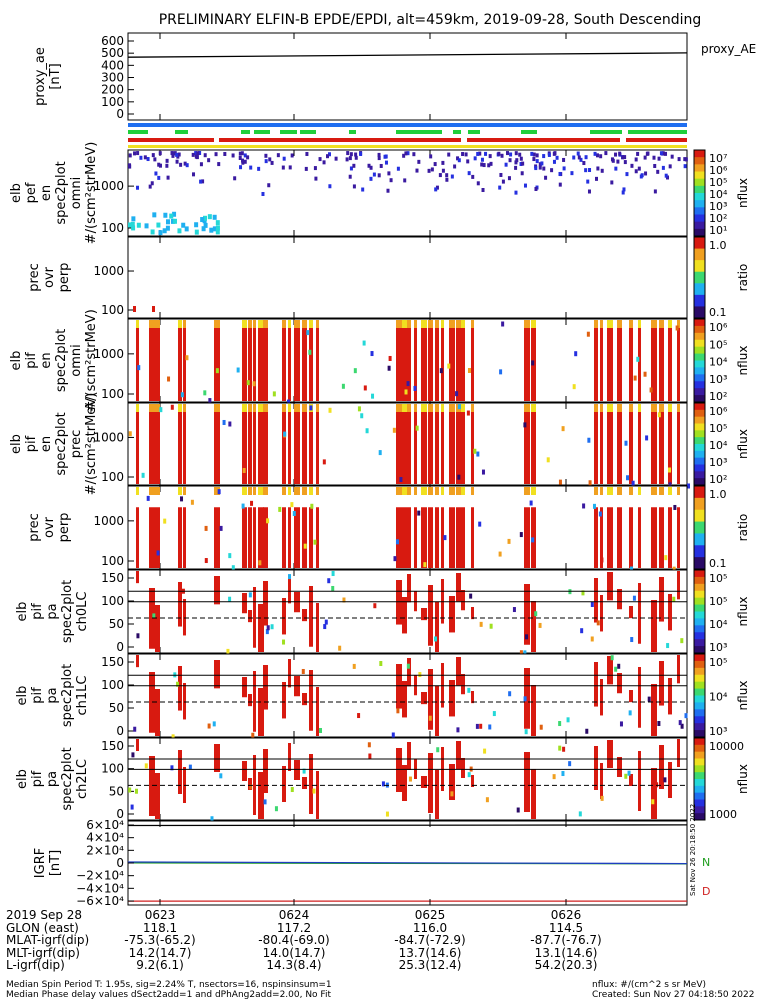  I want to click on ytick-label: 1000, so click(108, 521).